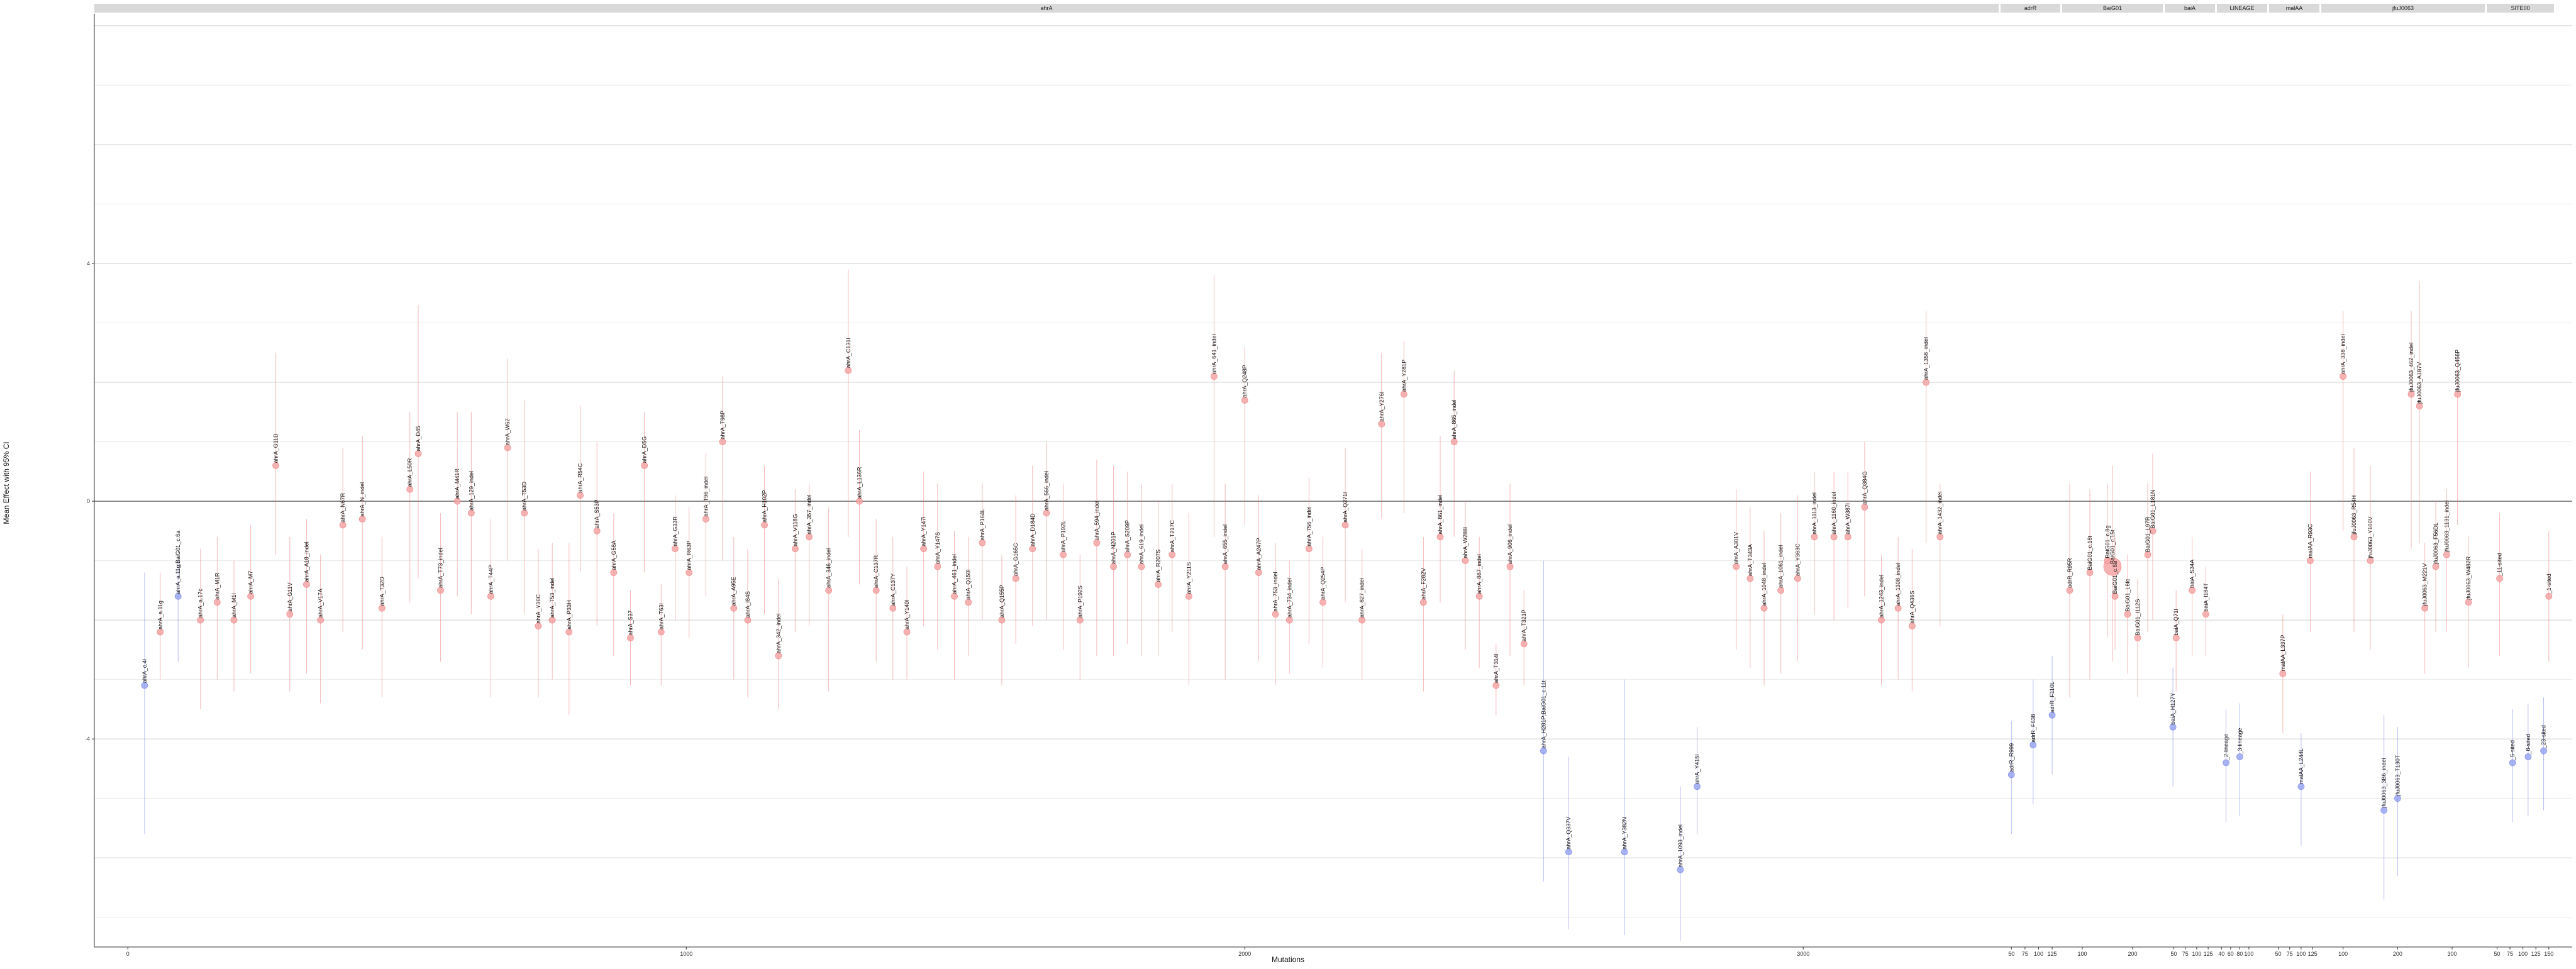 This screenshot has width=2576, height=969. What do you see at coordinates (1803, 954) in the screenshot?
I see `x-tick-label: 3000` at bounding box center [1803, 954].